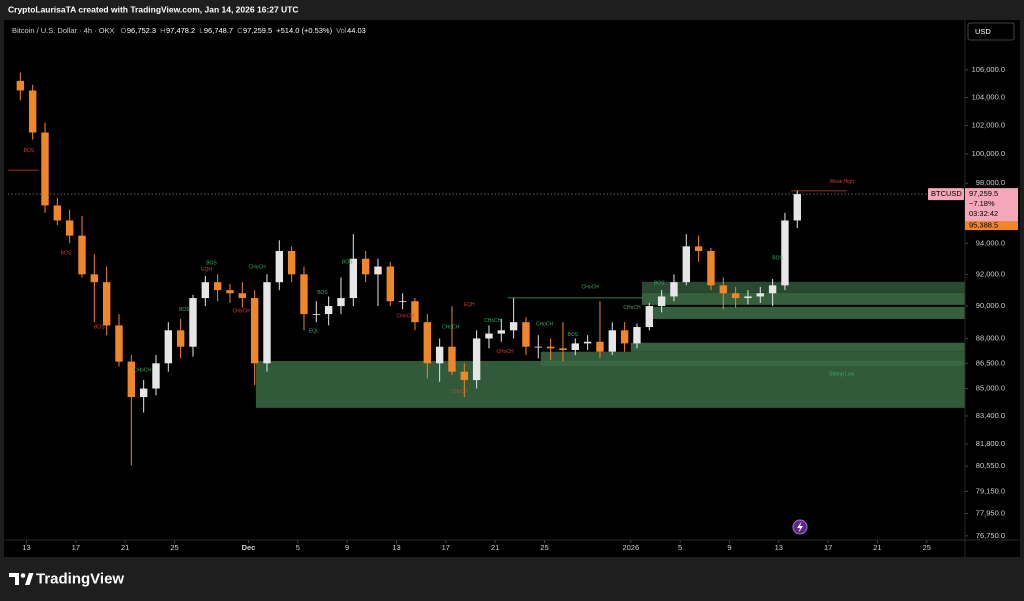 This screenshot has height=601, width=1024. I want to click on x-tick-label: 25, so click(174, 547).